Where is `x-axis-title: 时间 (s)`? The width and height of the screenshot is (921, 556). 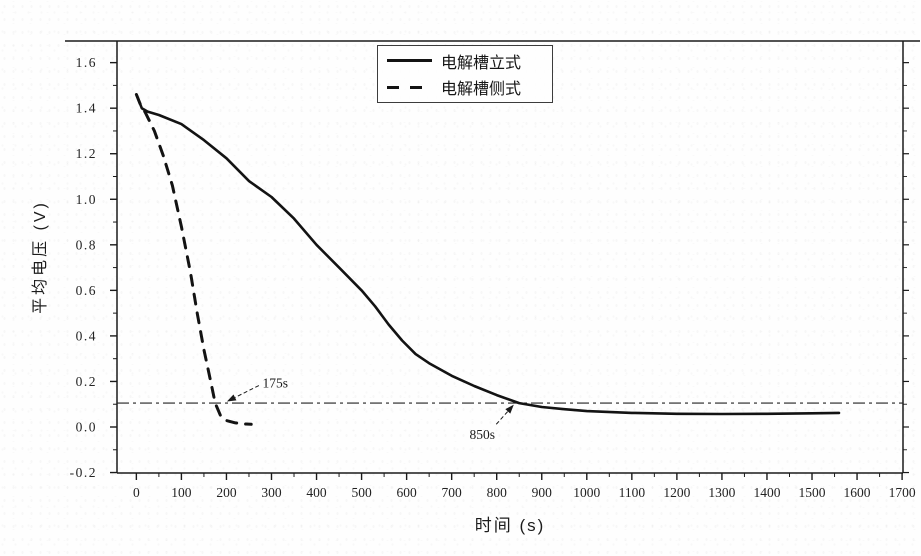
x-axis-title: 时间 (s) is located at coordinates (510, 525).